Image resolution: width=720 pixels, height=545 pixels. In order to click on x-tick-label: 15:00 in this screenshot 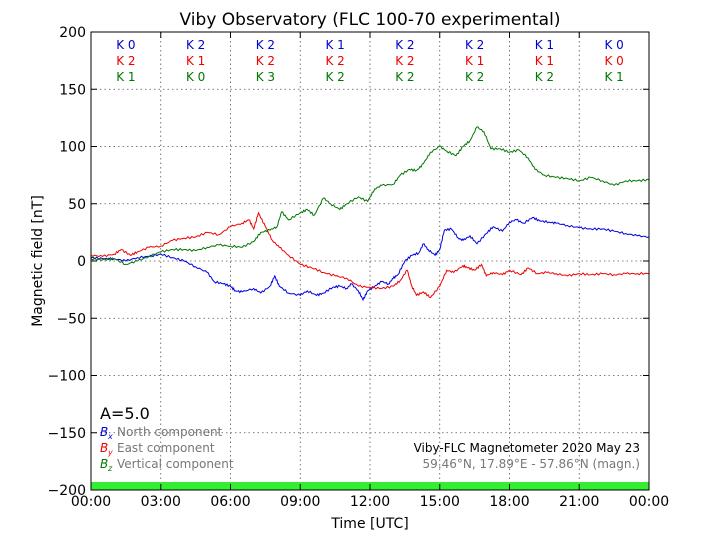, I will do `click(440, 502)`.